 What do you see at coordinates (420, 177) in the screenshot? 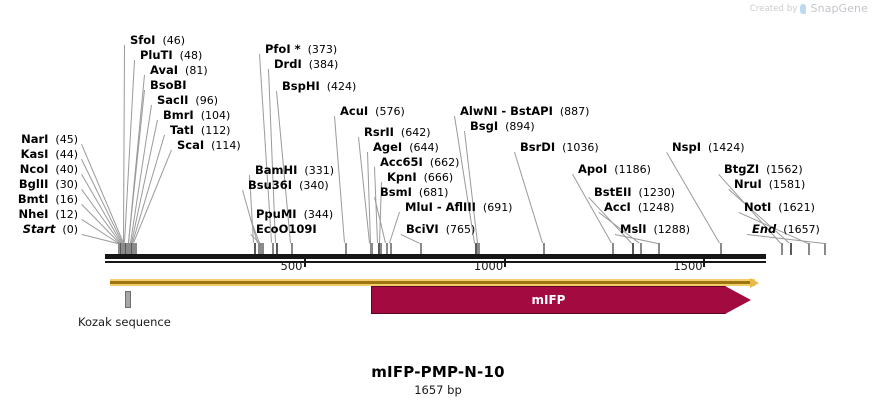
I see `restriction-site-label-kpni: KpnI (666)` at bounding box center [420, 177].